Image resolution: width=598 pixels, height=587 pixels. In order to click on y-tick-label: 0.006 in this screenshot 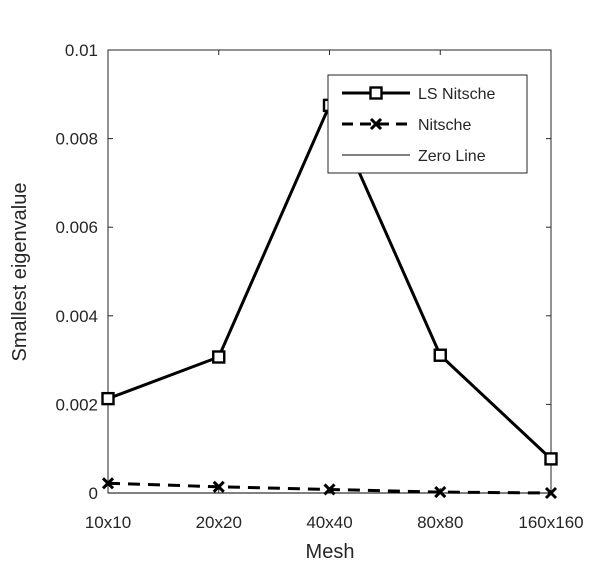, I will do `click(76, 227)`.